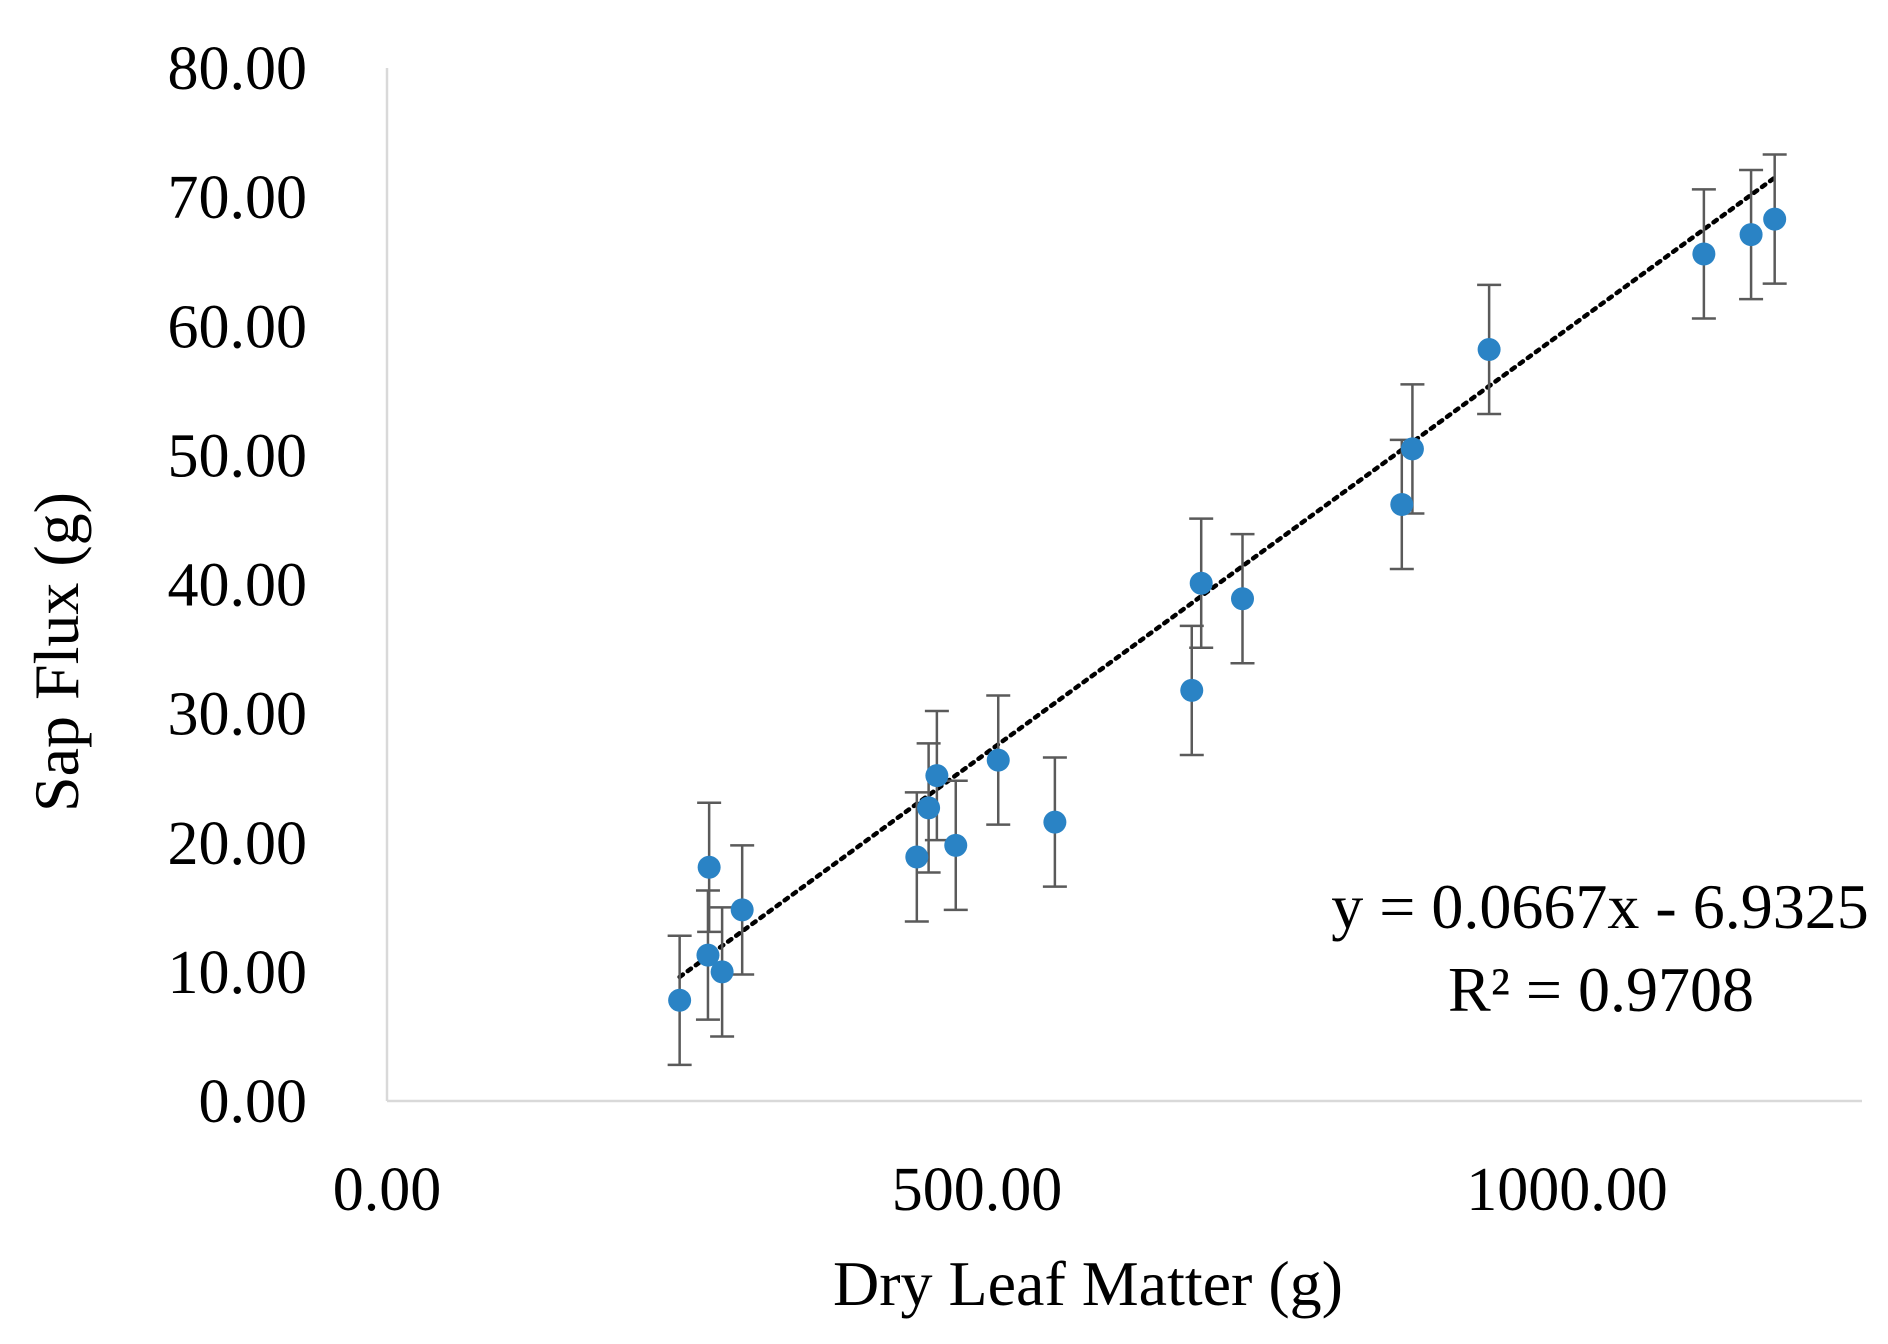 The width and height of the screenshot is (1888, 1344). I want to click on y-tick-label: 0.00, so click(253, 1102).